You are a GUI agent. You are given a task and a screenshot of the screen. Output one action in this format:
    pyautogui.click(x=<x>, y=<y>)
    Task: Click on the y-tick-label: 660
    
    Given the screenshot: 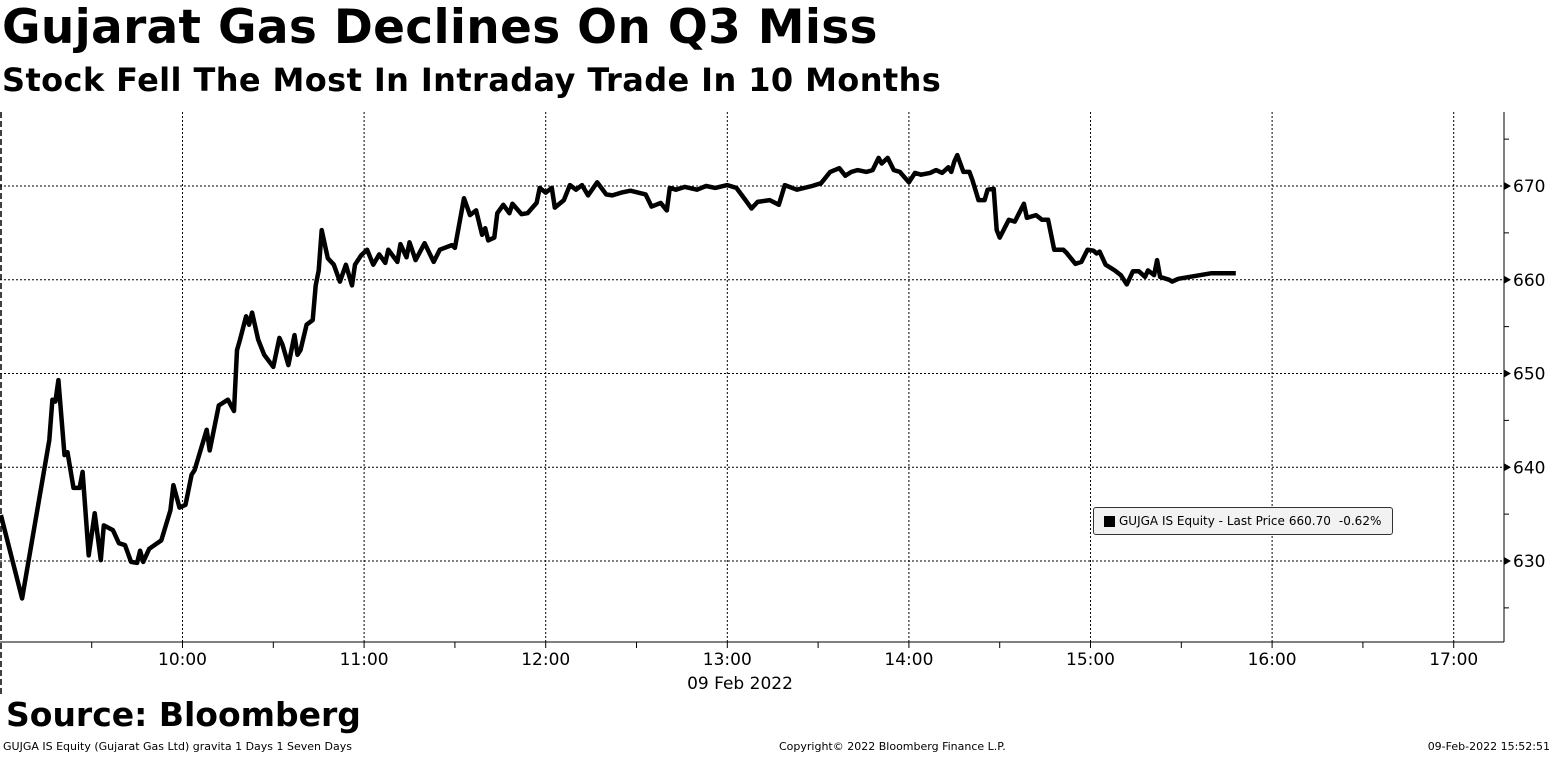 What is the action you would take?
    pyautogui.click(x=1529, y=281)
    